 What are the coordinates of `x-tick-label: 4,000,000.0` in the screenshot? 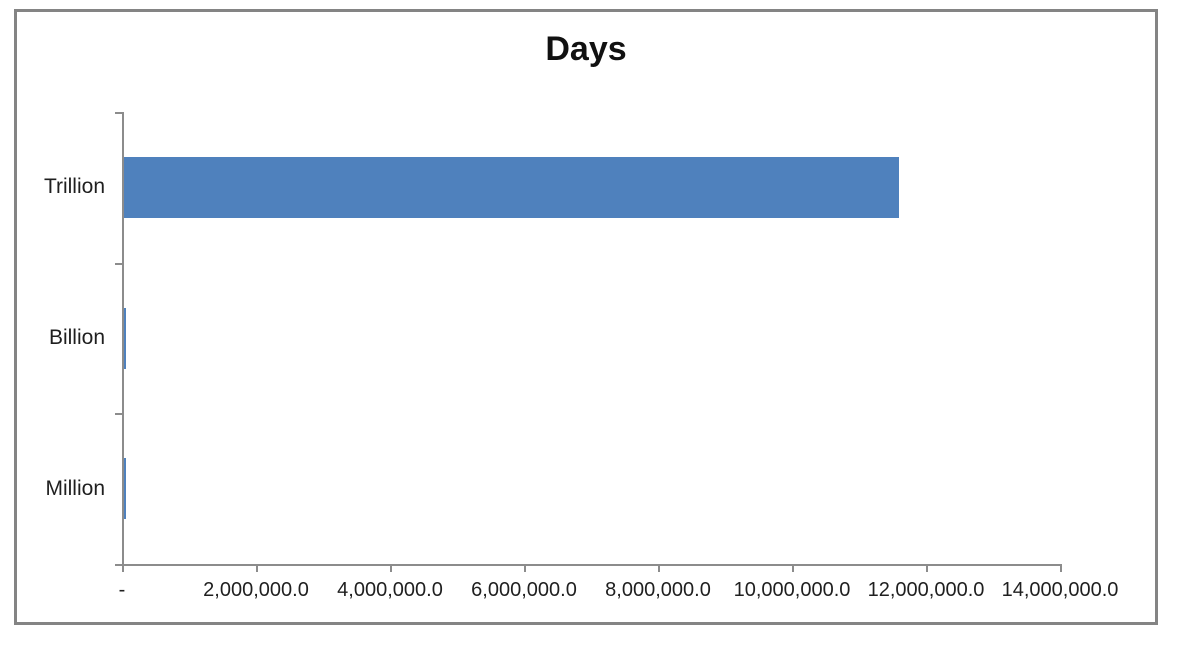 It's located at (390, 590).